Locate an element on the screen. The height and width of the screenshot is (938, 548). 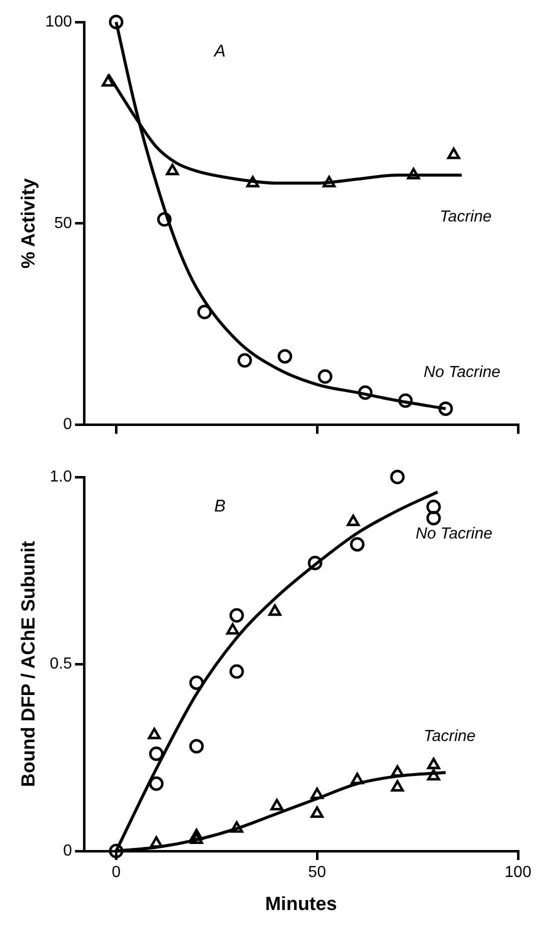
y-tick-label: 1.0 is located at coordinates (61, 477).